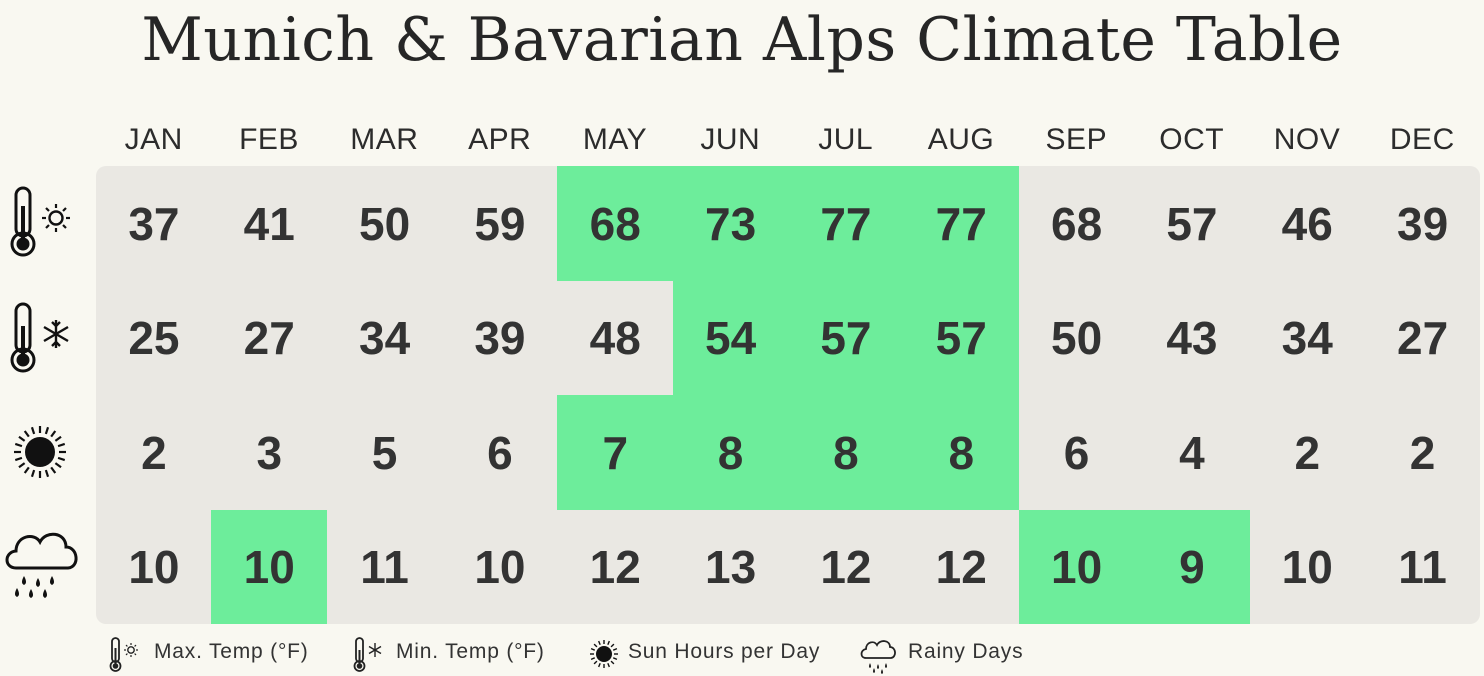 The height and width of the screenshot is (676, 1484). What do you see at coordinates (1192, 452) in the screenshot?
I see `table-cell: 4` at bounding box center [1192, 452].